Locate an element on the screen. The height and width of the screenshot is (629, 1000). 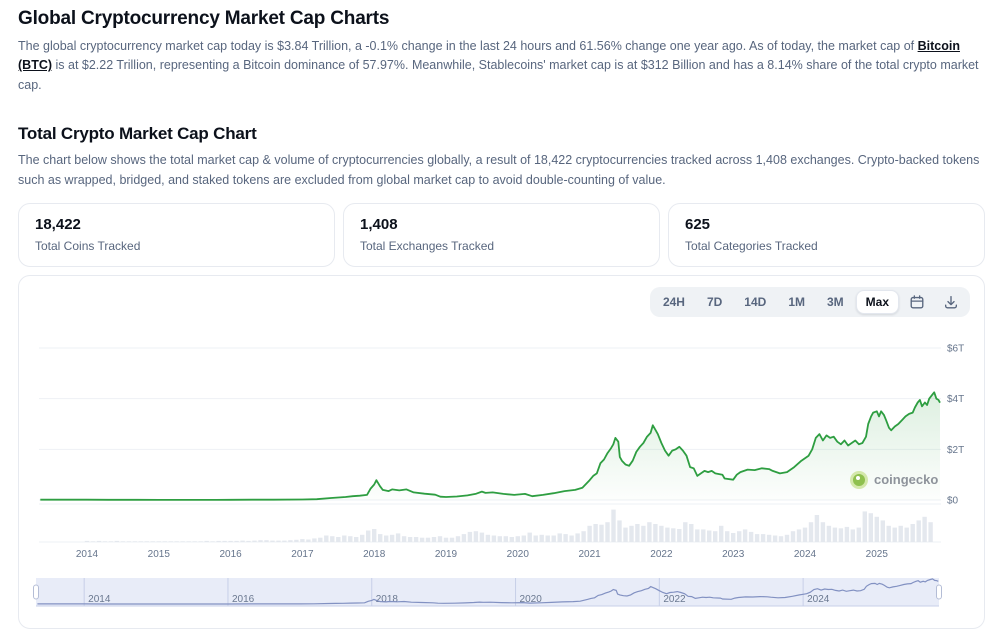
range-button-1m: 1M is located at coordinates (796, 302).